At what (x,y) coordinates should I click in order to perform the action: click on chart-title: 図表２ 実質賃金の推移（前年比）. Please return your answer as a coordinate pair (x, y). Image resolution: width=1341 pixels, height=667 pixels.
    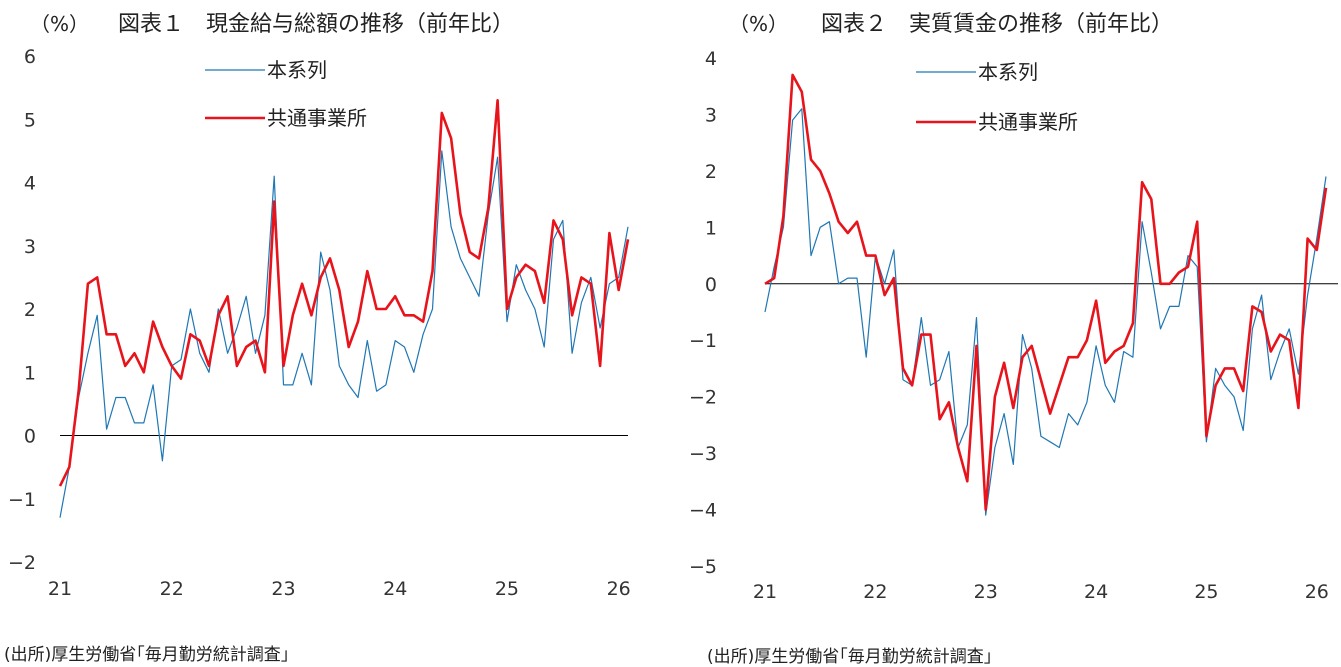
    Looking at the image, I should click on (997, 24).